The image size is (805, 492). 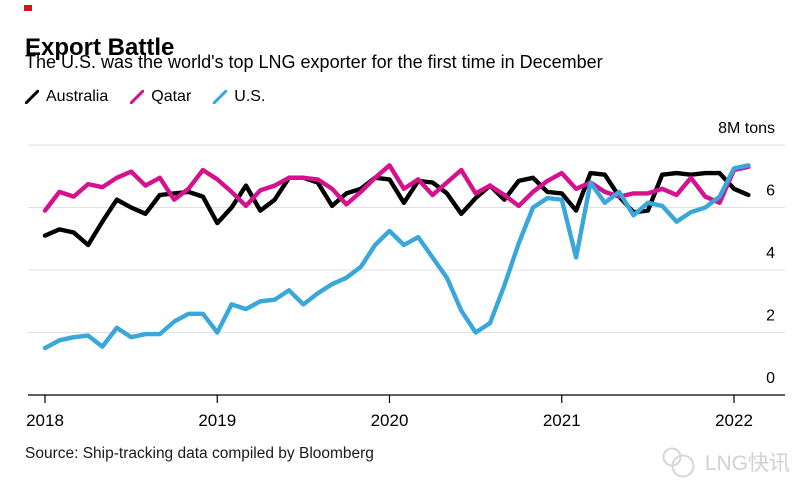 I want to click on page-title: Export Battle, so click(x=100, y=48).